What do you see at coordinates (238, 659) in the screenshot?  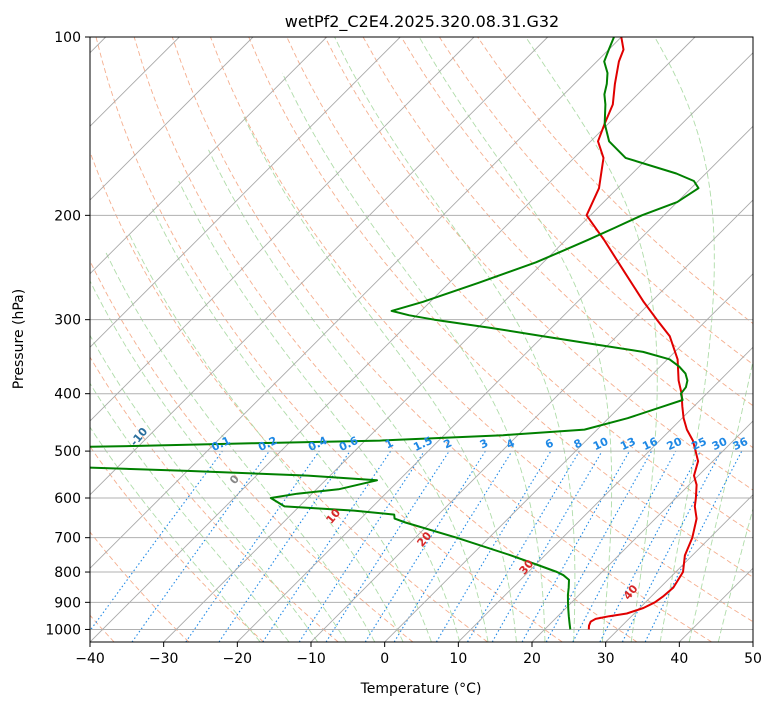 I see `x-tick-label: −20` at bounding box center [238, 659].